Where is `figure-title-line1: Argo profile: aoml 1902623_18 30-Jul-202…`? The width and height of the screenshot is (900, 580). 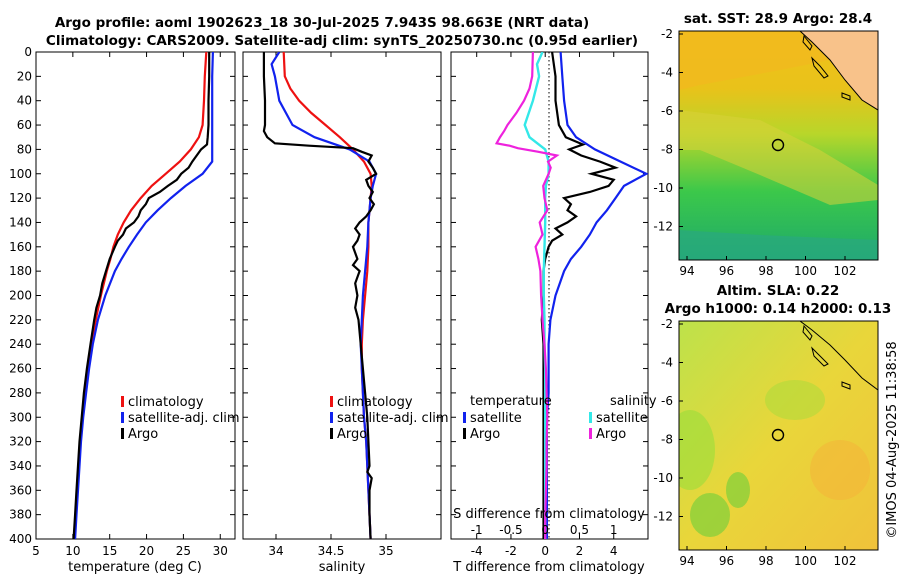 figure-title-line1: Argo profile: aoml 1902623_18 30-Jul-202… is located at coordinates (322, 23).